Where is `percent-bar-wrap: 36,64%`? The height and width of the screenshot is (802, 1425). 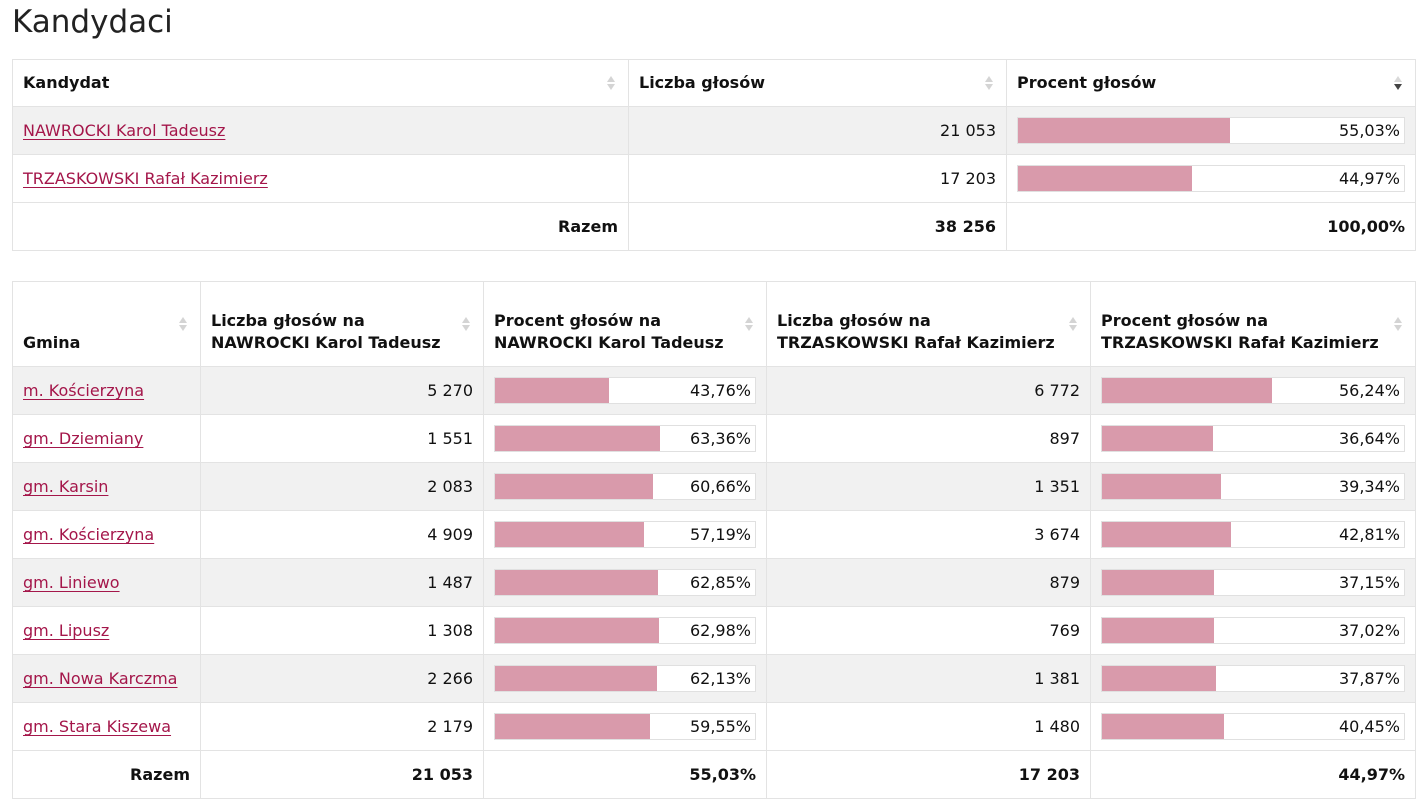
percent-bar-wrap: 36,64% is located at coordinates (1253, 439).